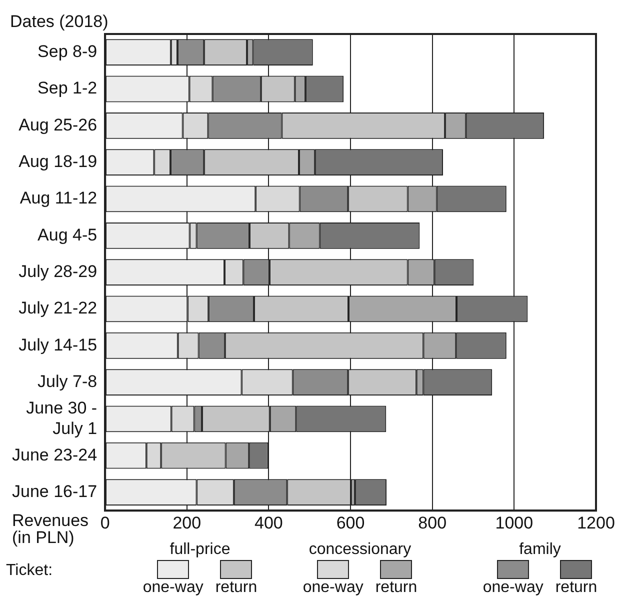  Describe the element at coordinates (200, 549) in the screenshot. I see `text: full-price` at that location.